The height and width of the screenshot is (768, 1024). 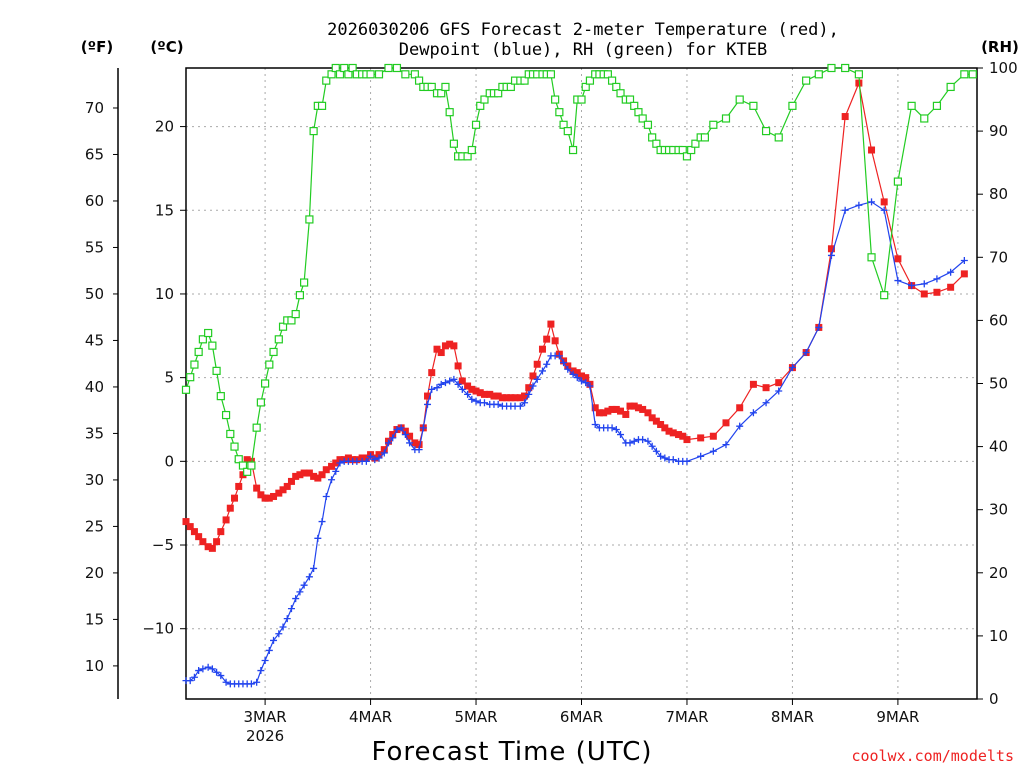 I want to click on chart-title-line-2: Dewpoint (blue), RH (green) for KTEB, so click(x=583, y=50).